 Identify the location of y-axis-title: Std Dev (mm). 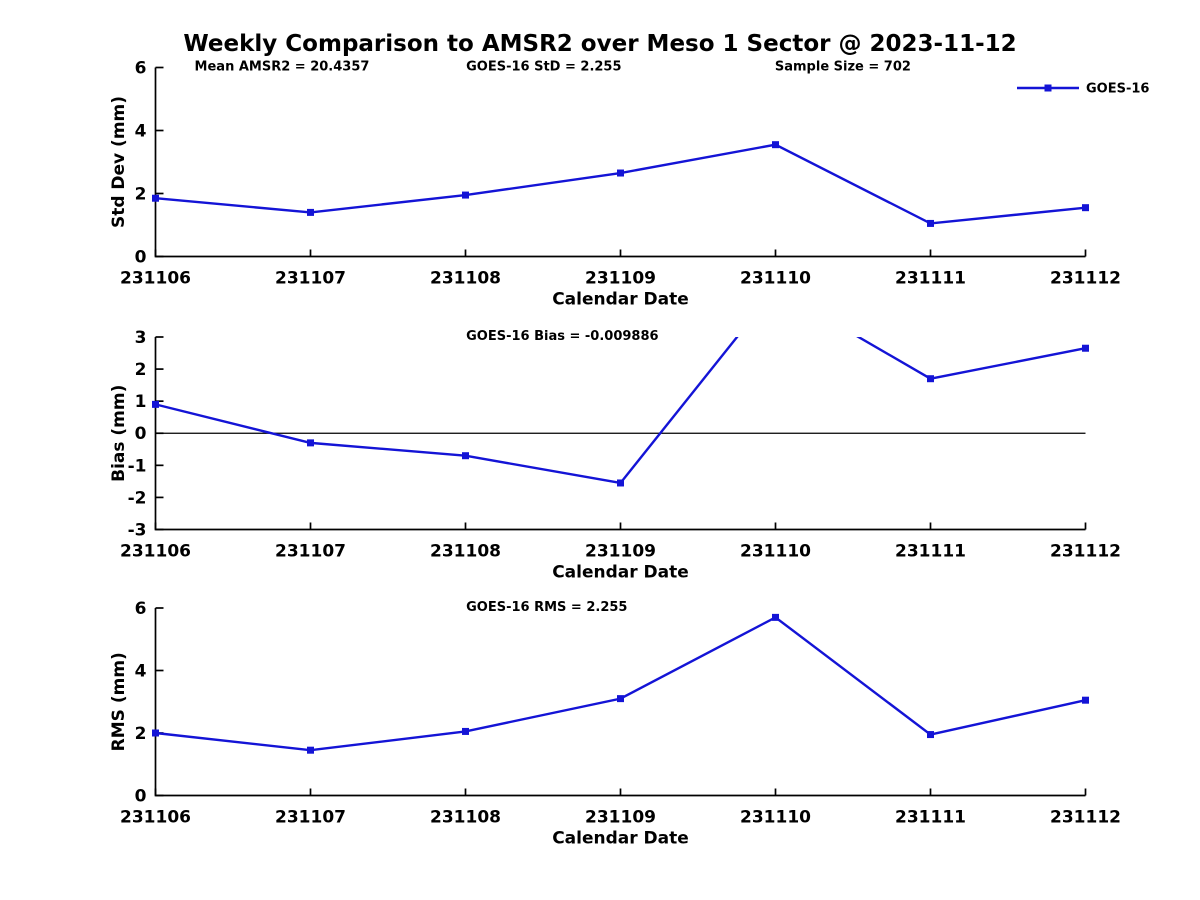
(119, 162).